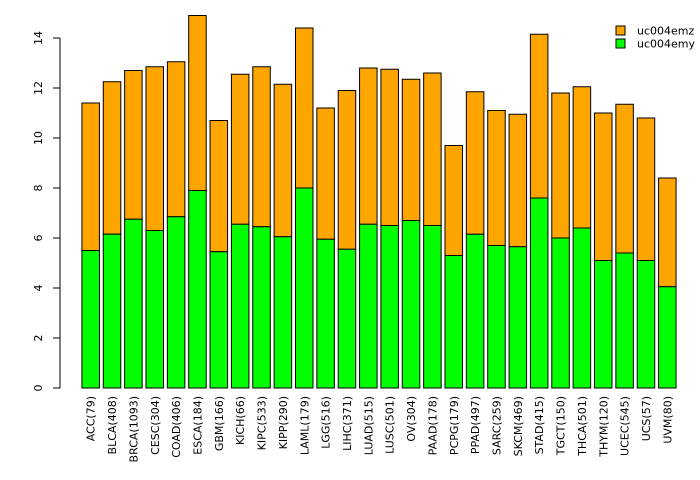 Image resolution: width=700 pixels, height=480 pixels. Describe the element at coordinates (38, 138) in the screenshot. I see `y-tick-label: 10` at that location.